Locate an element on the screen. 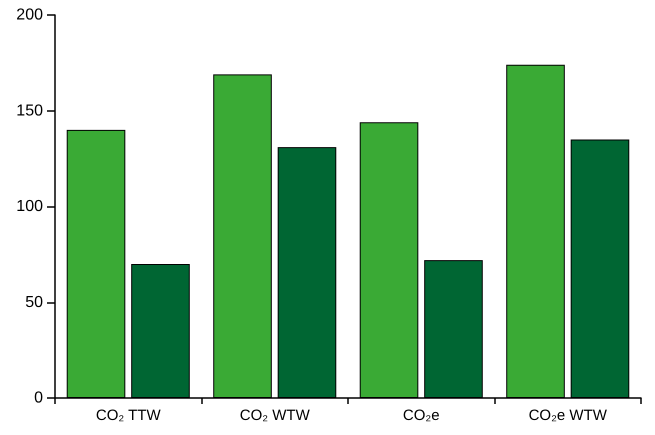  x-tick-label: CO₂e WTW is located at coordinates (568, 415).